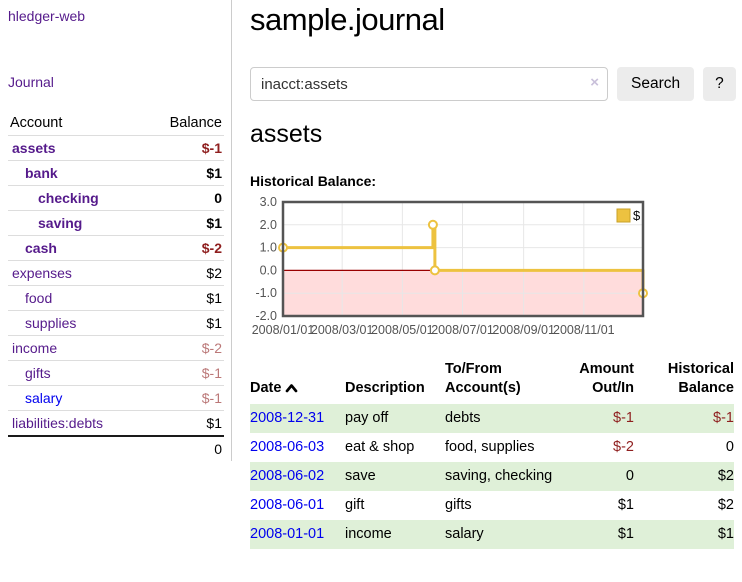 Image resolution: width=742 pixels, height=582 pixels. Describe the element at coordinates (116, 348) in the screenshot. I see `account-row: income $-2` at that location.